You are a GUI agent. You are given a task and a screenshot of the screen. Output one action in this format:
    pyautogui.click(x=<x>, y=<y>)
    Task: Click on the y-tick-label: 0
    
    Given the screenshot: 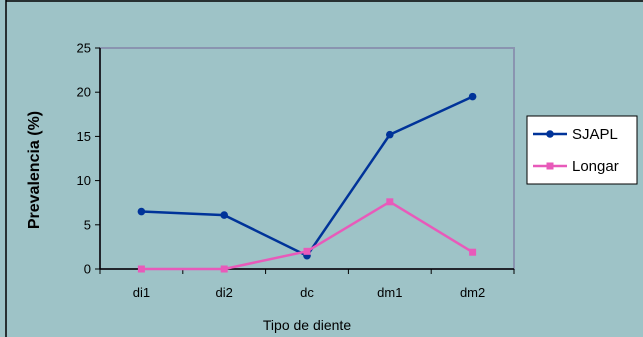 What is the action you would take?
    pyautogui.click(x=87, y=269)
    